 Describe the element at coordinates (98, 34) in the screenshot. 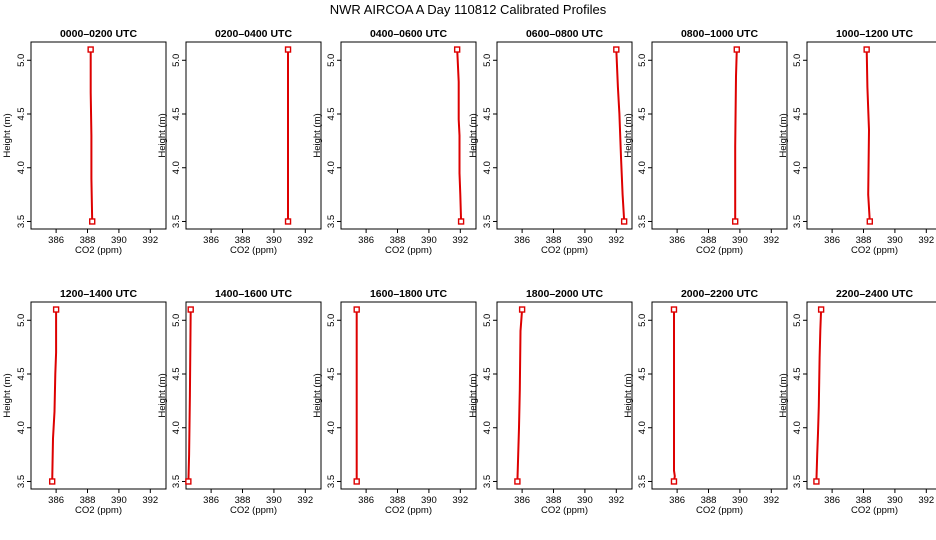

I see `panel-title: 0000–0200 UTC` at that location.